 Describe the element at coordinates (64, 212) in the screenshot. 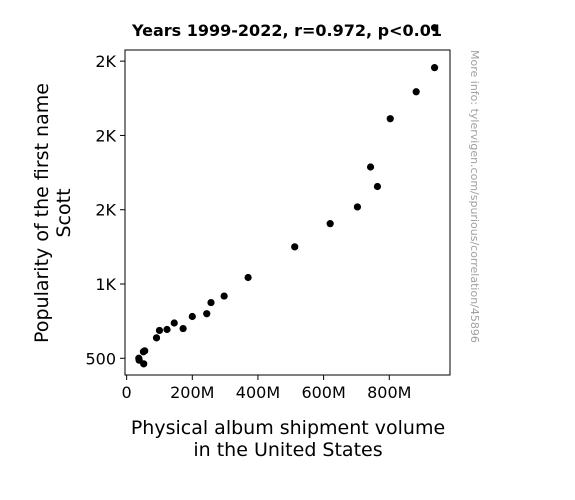

I see `y-axis-label-line-2: Scott` at that location.